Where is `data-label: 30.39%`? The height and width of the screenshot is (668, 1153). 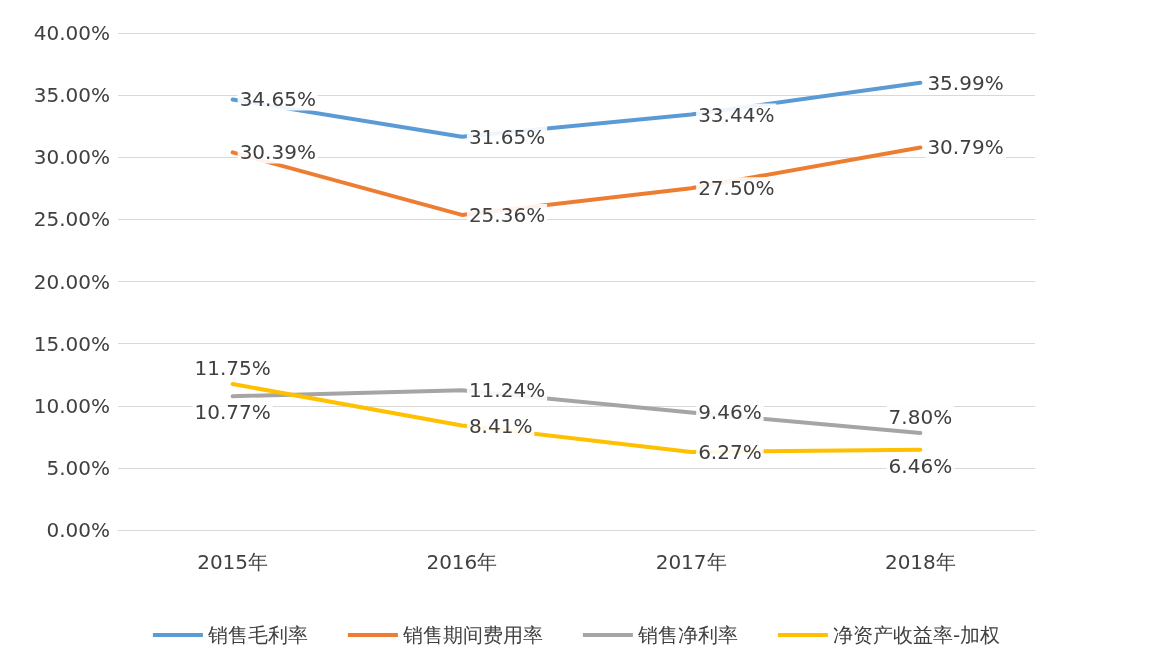
data-label: 30.39% is located at coordinates (277, 152).